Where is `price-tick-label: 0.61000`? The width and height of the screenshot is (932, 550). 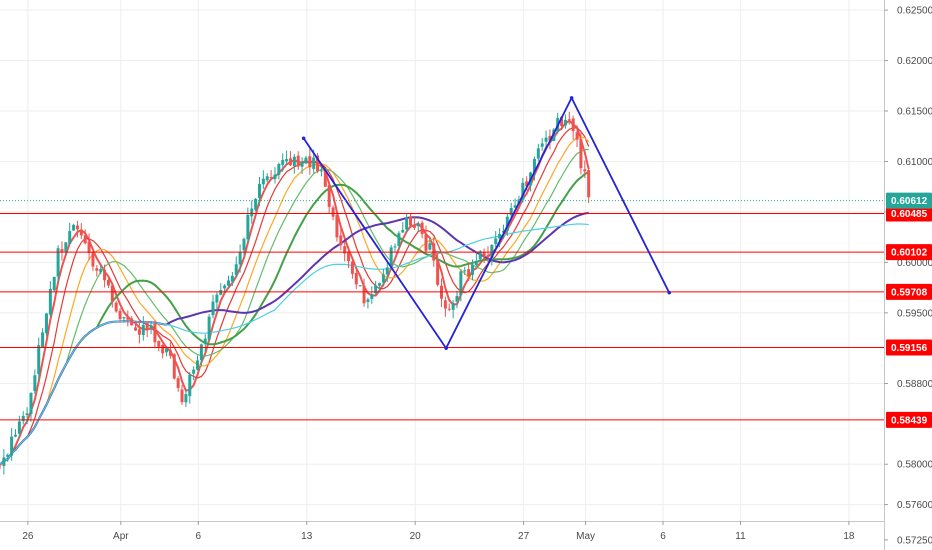 price-tick-label: 0.61000 is located at coordinates (914, 162).